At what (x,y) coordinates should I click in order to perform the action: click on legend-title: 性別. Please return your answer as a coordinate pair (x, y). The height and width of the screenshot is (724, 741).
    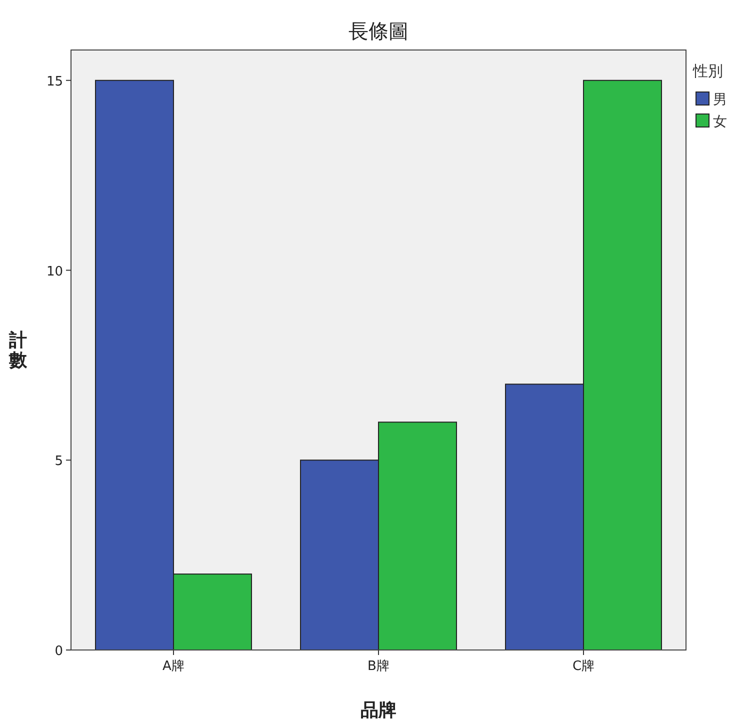
    Looking at the image, I should click on (707, 71).